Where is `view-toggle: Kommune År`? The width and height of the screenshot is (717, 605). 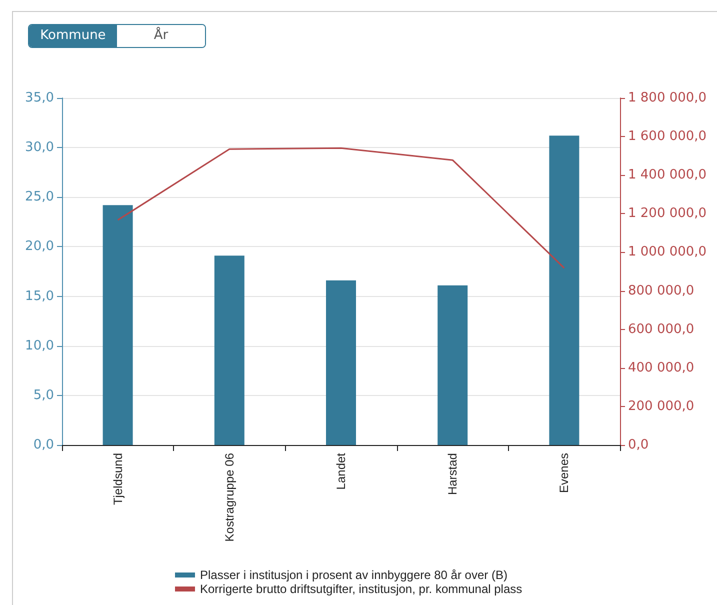
view-toggle: Kommune År is located at coordinates (117, 36).